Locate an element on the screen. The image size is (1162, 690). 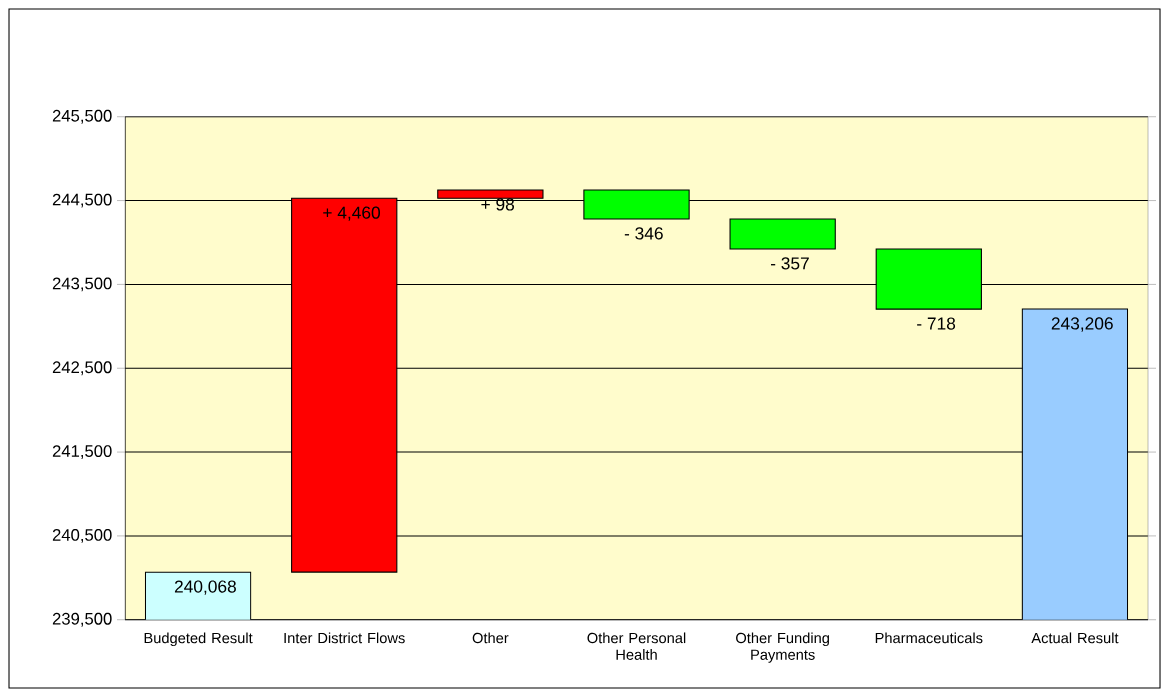
x-tick-label: Actual Result is located at coordinates (1075, 638).